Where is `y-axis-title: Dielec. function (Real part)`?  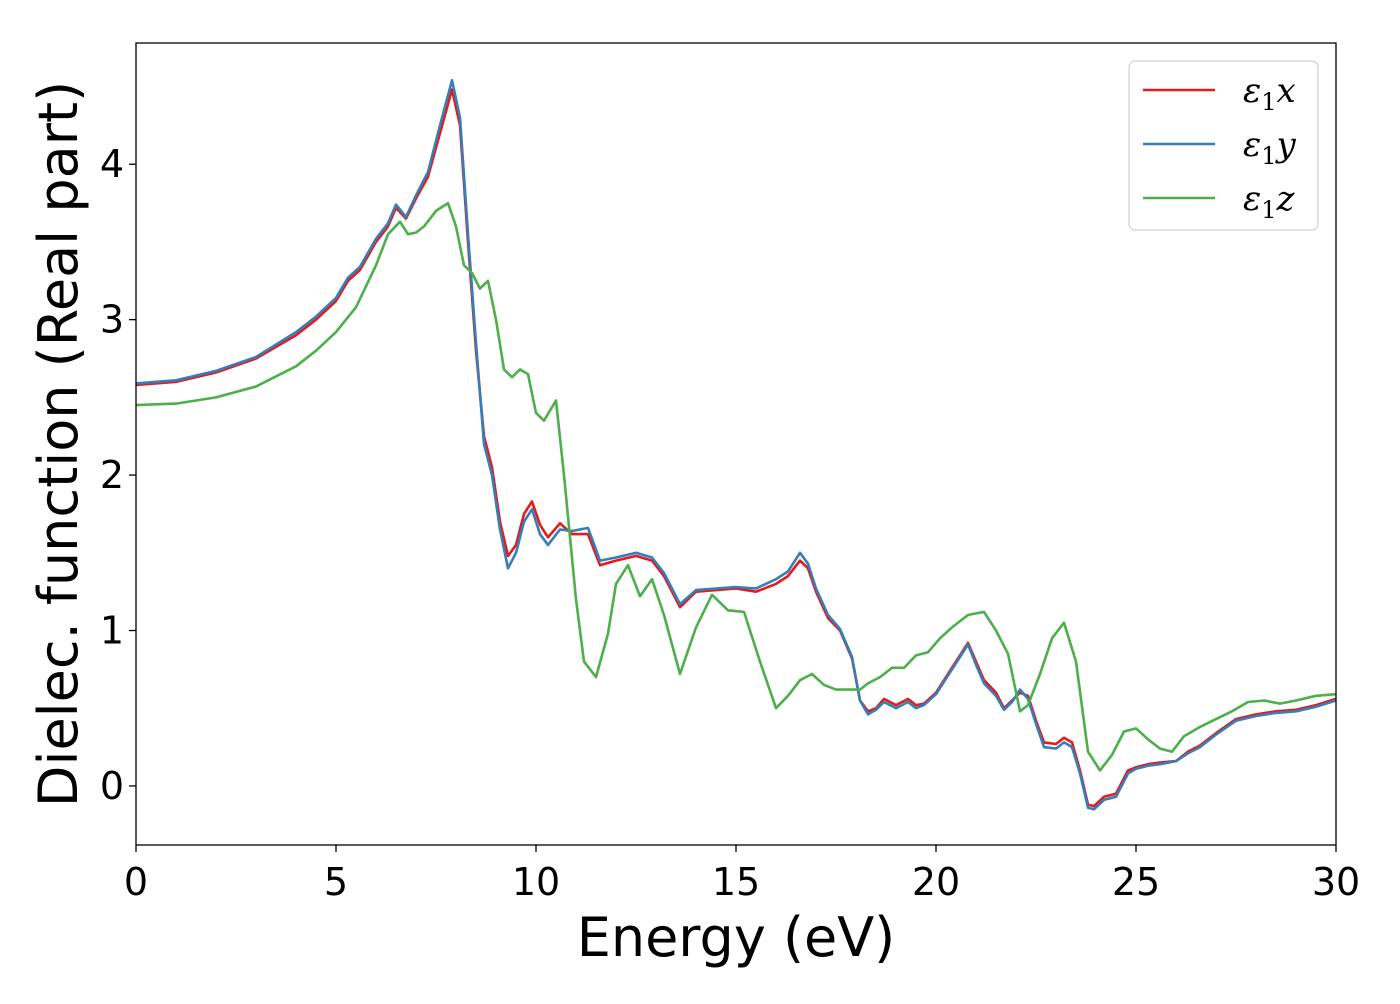 y-axis-title: Dielec. function (Real part) is located at coordinates (58, 444).